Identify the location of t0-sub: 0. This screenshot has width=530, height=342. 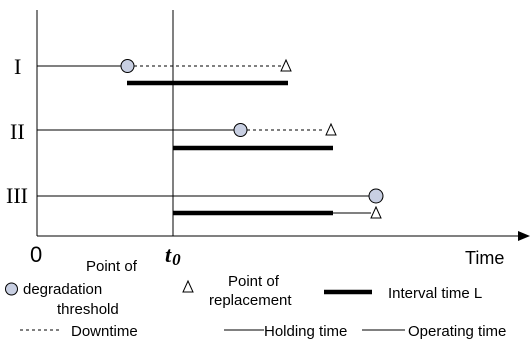
(176, 259).